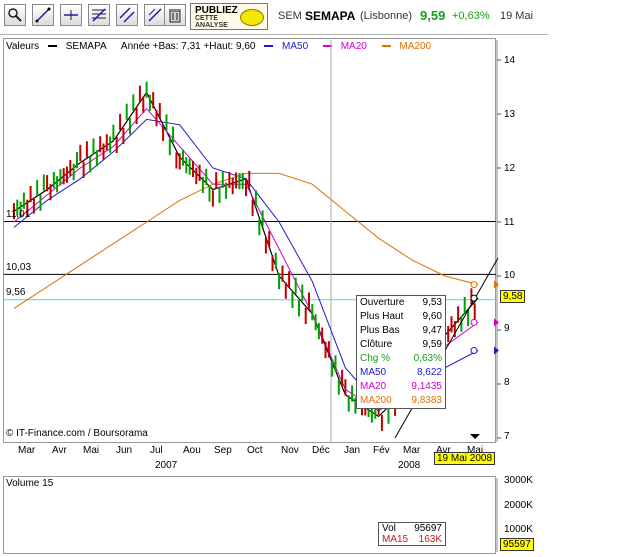 The image size is (640, 557). Describe the element at coordinates (401, 386) in the screenshot. I see `info-ma20: MA20 9,1435` at that location.